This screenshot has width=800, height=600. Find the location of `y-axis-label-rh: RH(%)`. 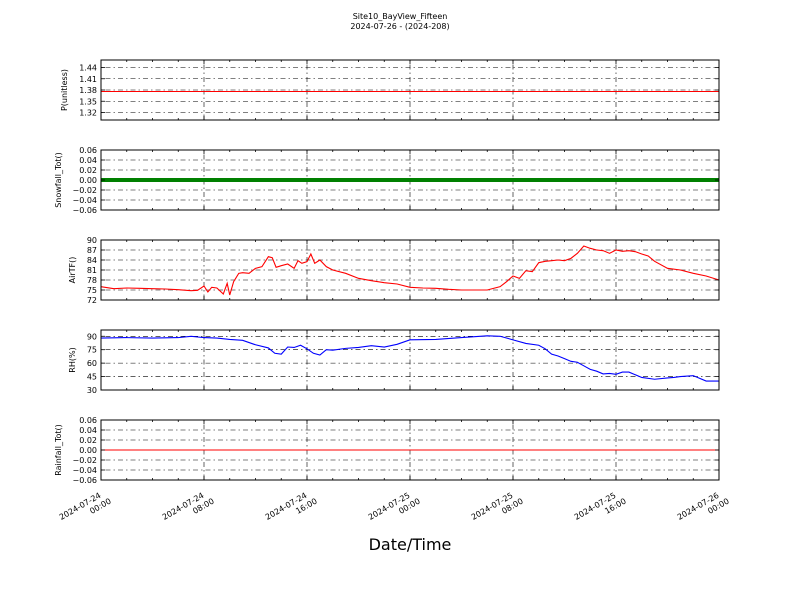

y-axis-label-rh: RH(%) is located at coordinates (72, 359).